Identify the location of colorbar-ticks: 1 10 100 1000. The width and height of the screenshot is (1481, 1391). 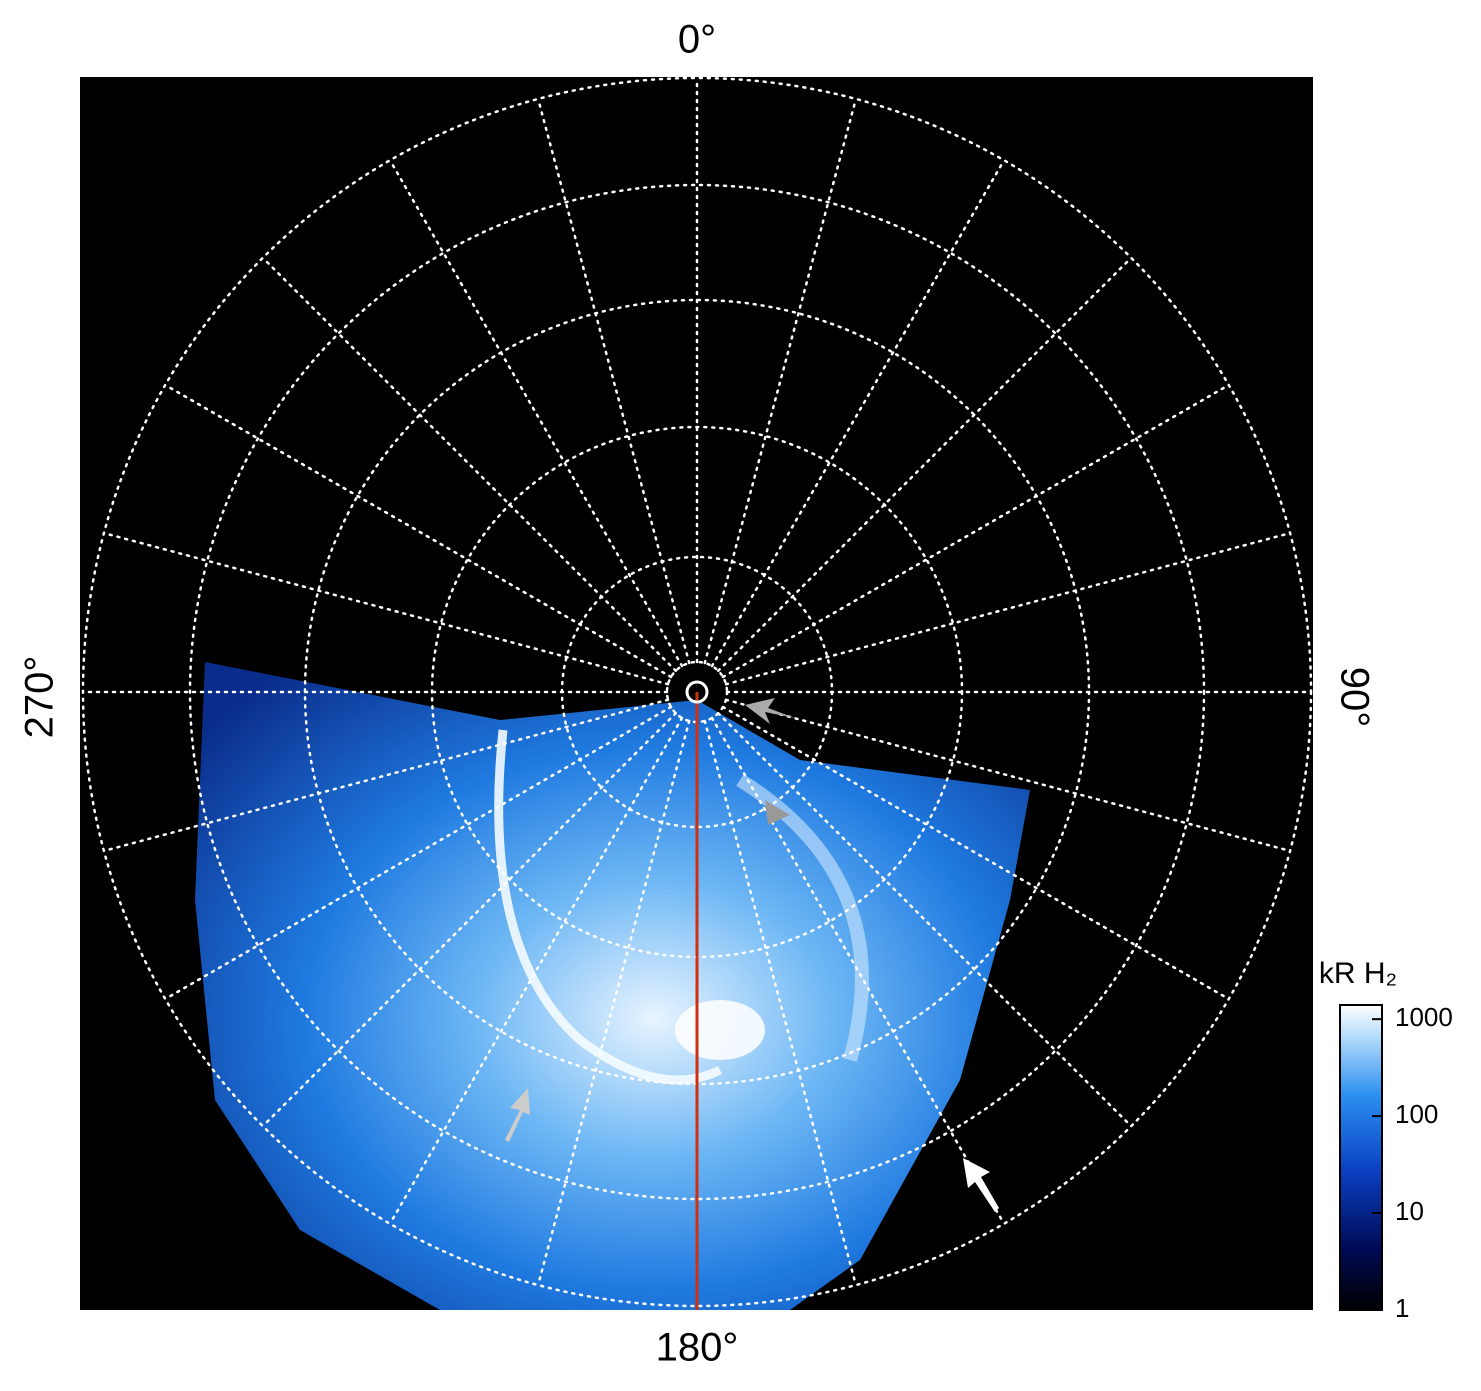
(1412, 1162).